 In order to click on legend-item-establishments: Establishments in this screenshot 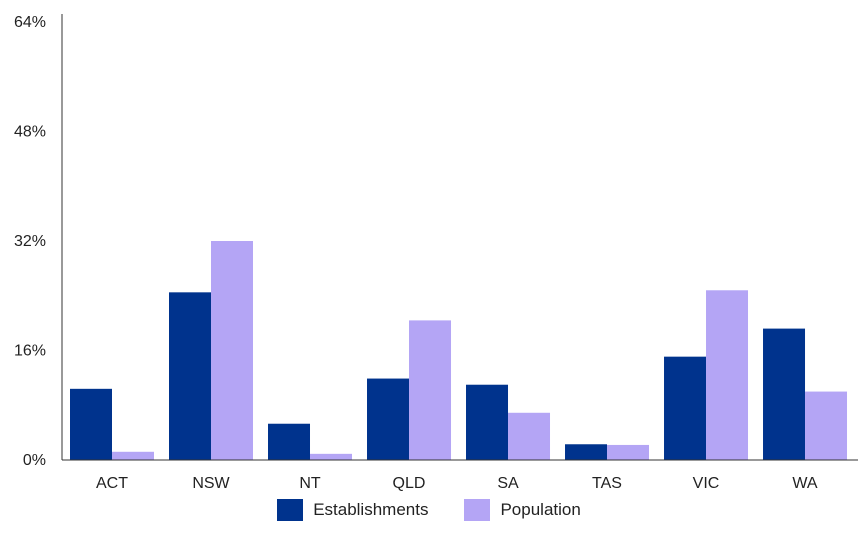, I will do `click(352, 510)`.